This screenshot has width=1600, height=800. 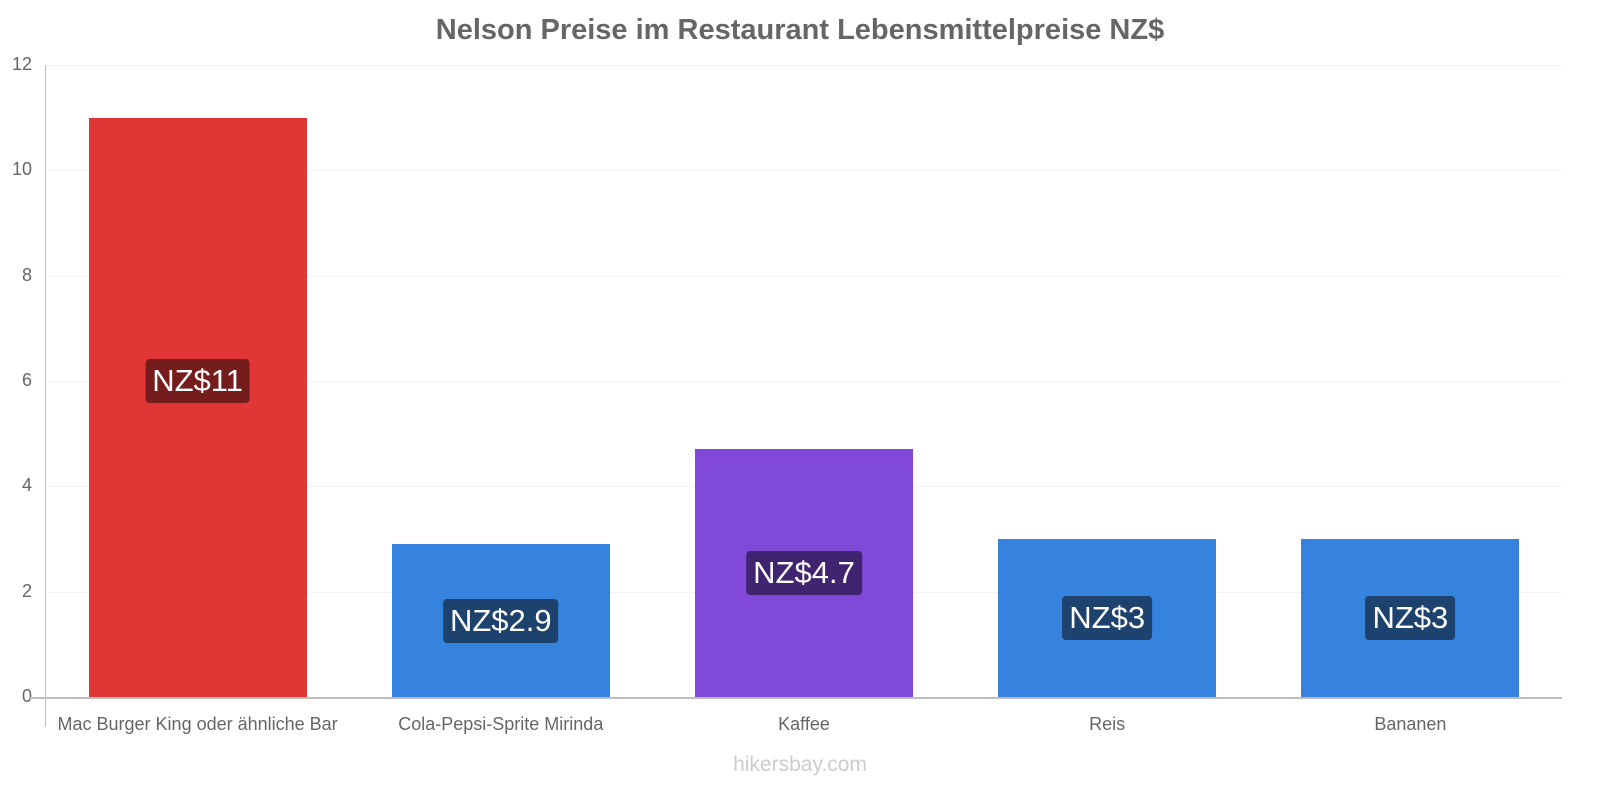 What do you see at coordinates (21, 169) in the screenshot?
I see `y-tick-label: 10` at bounding box center [21, 169].